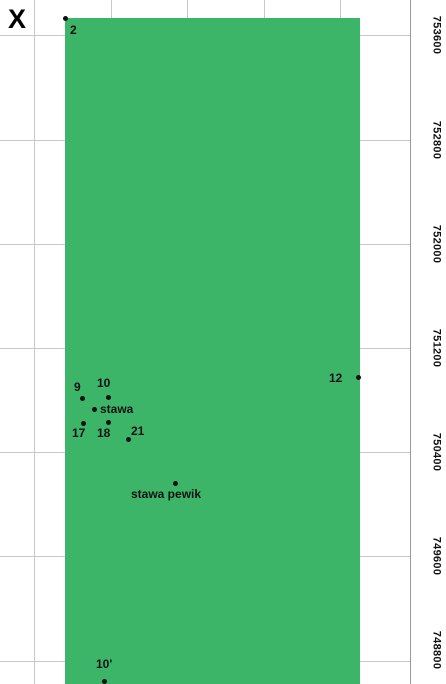  What do you see at coordinates (436, 244) in the screenshot?
I see `y-tick-label: 752000` at bounding box center [436, 244].